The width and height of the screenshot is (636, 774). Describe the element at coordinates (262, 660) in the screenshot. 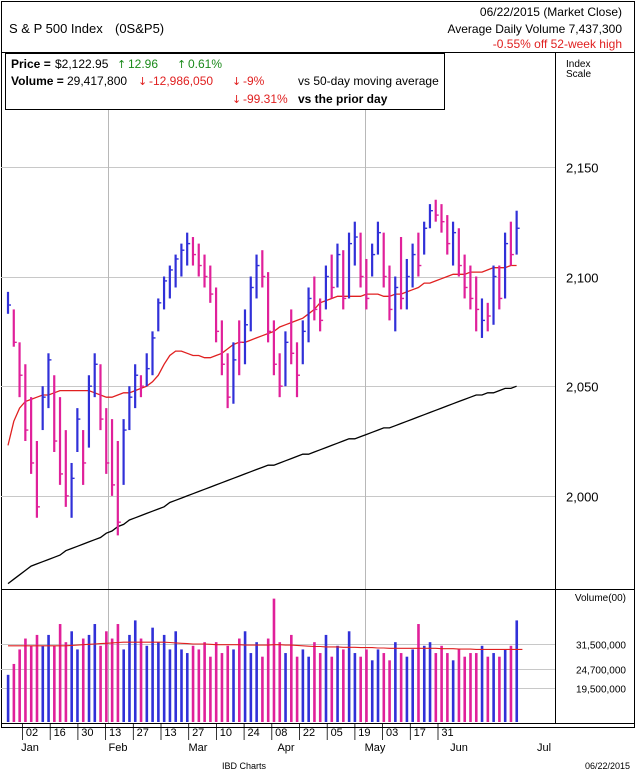

I see `volume-bars` at that location.